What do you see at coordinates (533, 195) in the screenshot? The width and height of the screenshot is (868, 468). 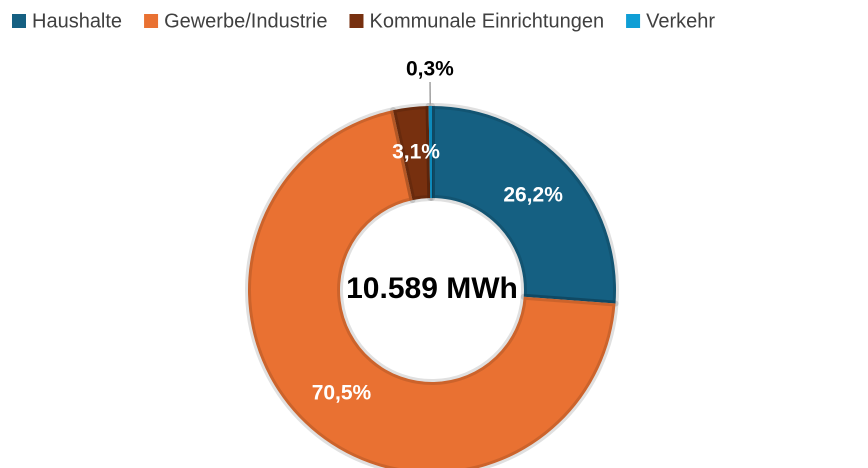 I see `data-label: 26,2%` at bounding box center [533, 195].